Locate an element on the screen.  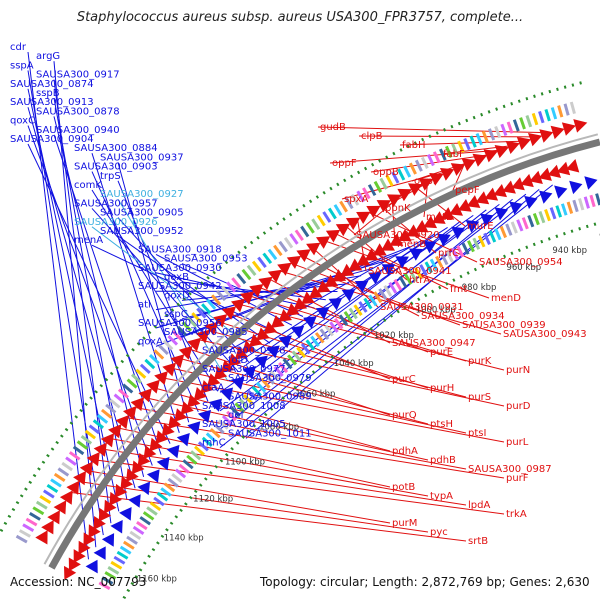
forward-gene-label: SAUSA300_0940 is located at coordinates (78, 130).